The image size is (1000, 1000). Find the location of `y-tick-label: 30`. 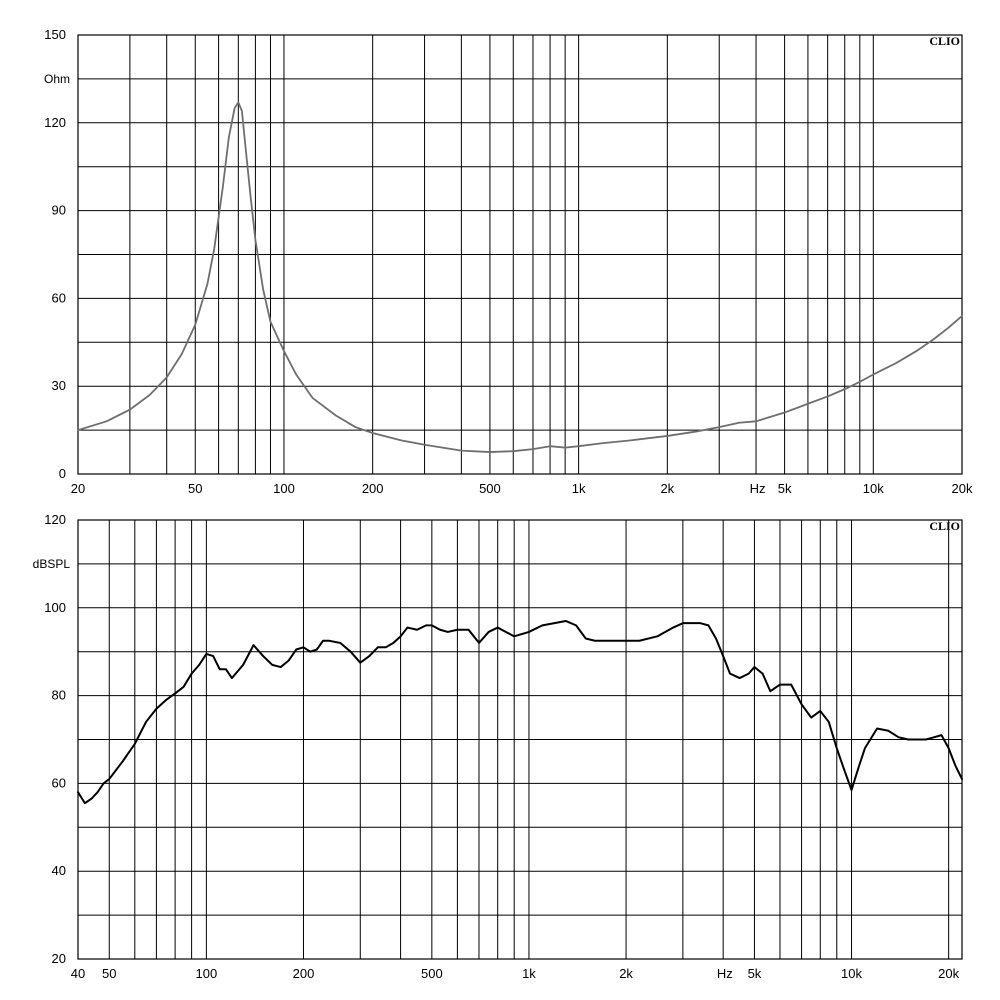

y-tick-label: 30 is located at coordinates (59, 385).